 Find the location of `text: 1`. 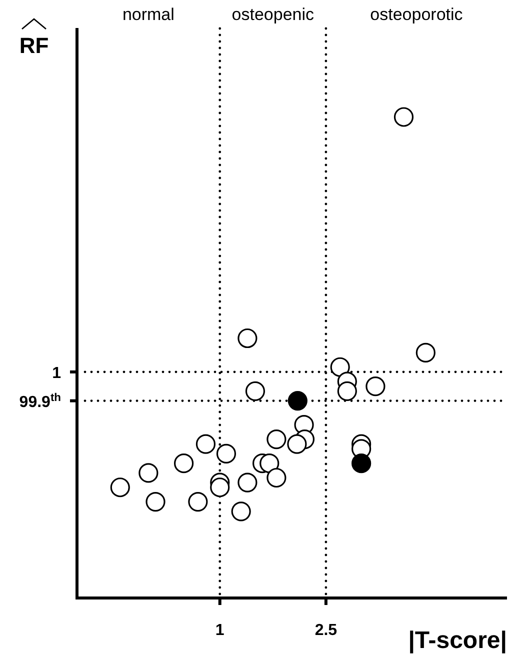

text: 1 is located at coordinates (57, 373).